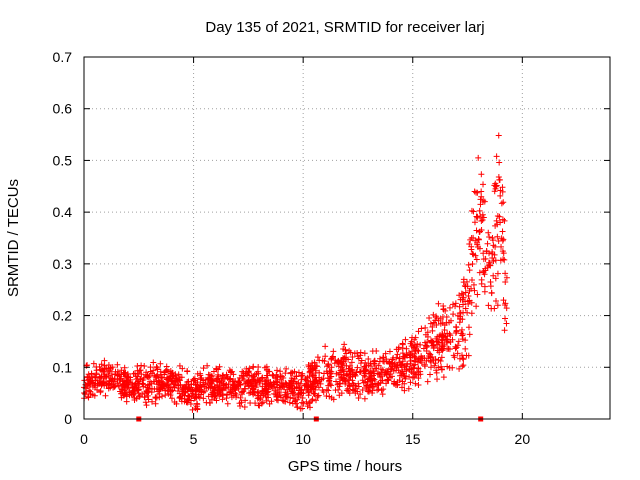 This screenshot has height=480, width=640. I want to click on y-tick-label: 0.2, so click(63, 316).